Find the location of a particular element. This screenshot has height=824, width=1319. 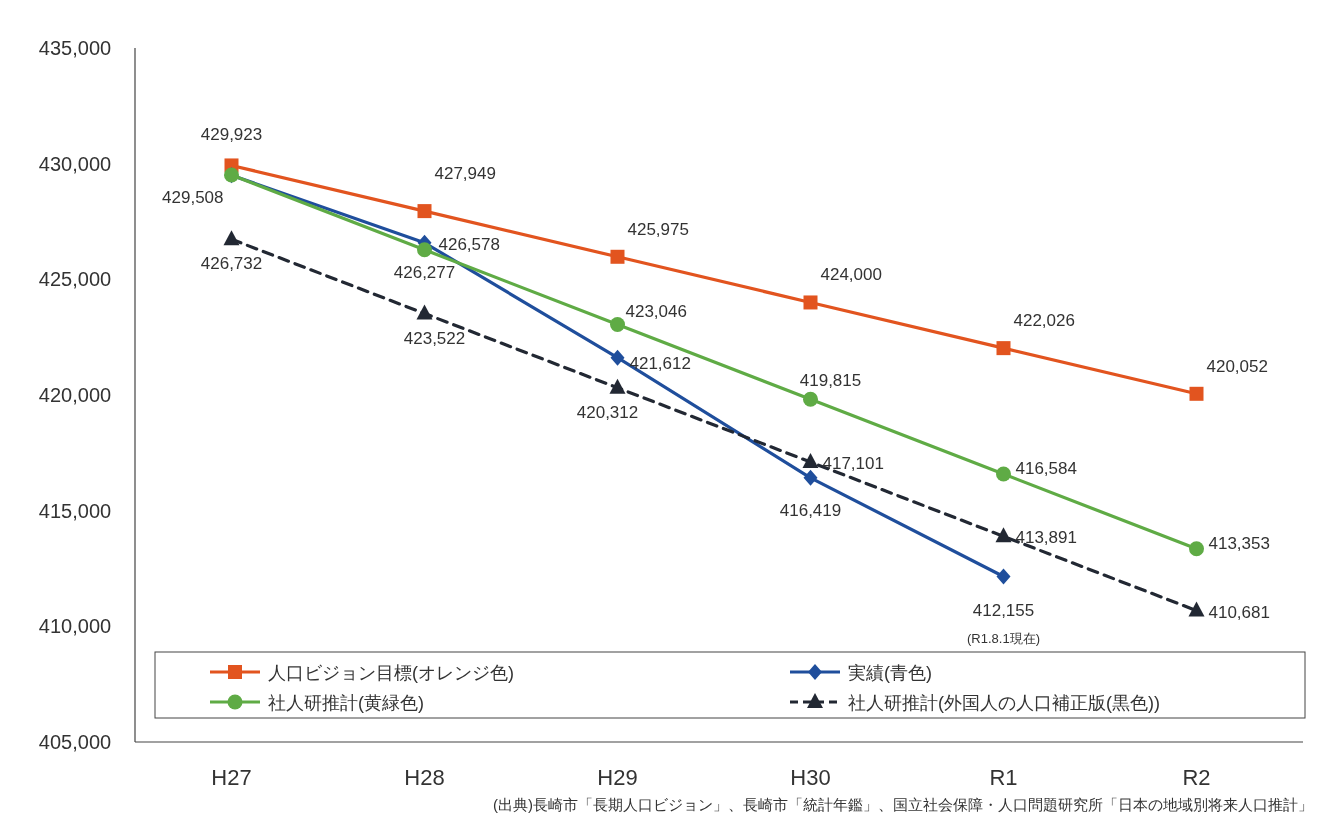

x-tick-label: H27 is located at coordinates (231, 777).